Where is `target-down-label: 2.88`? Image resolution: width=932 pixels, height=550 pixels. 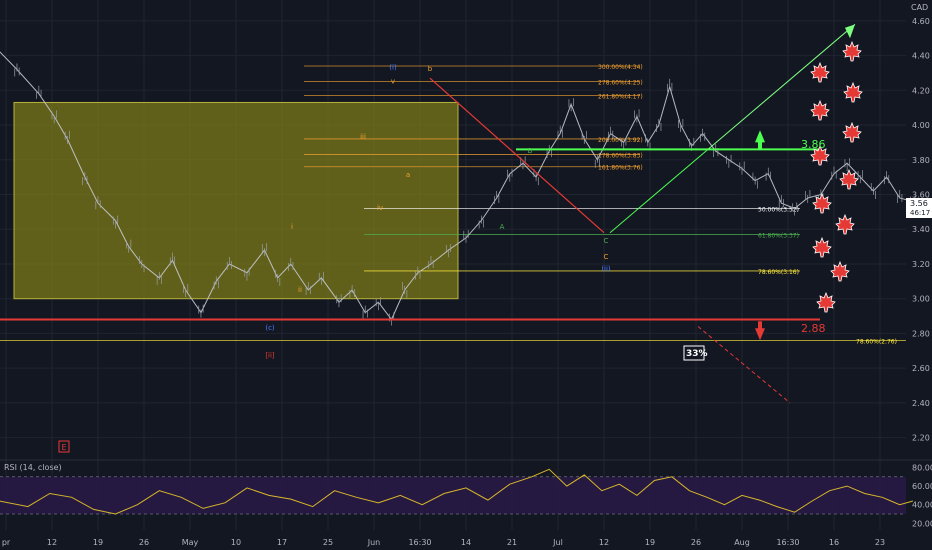
target-down-label: 2.88 is located at coordinates (813, 328).